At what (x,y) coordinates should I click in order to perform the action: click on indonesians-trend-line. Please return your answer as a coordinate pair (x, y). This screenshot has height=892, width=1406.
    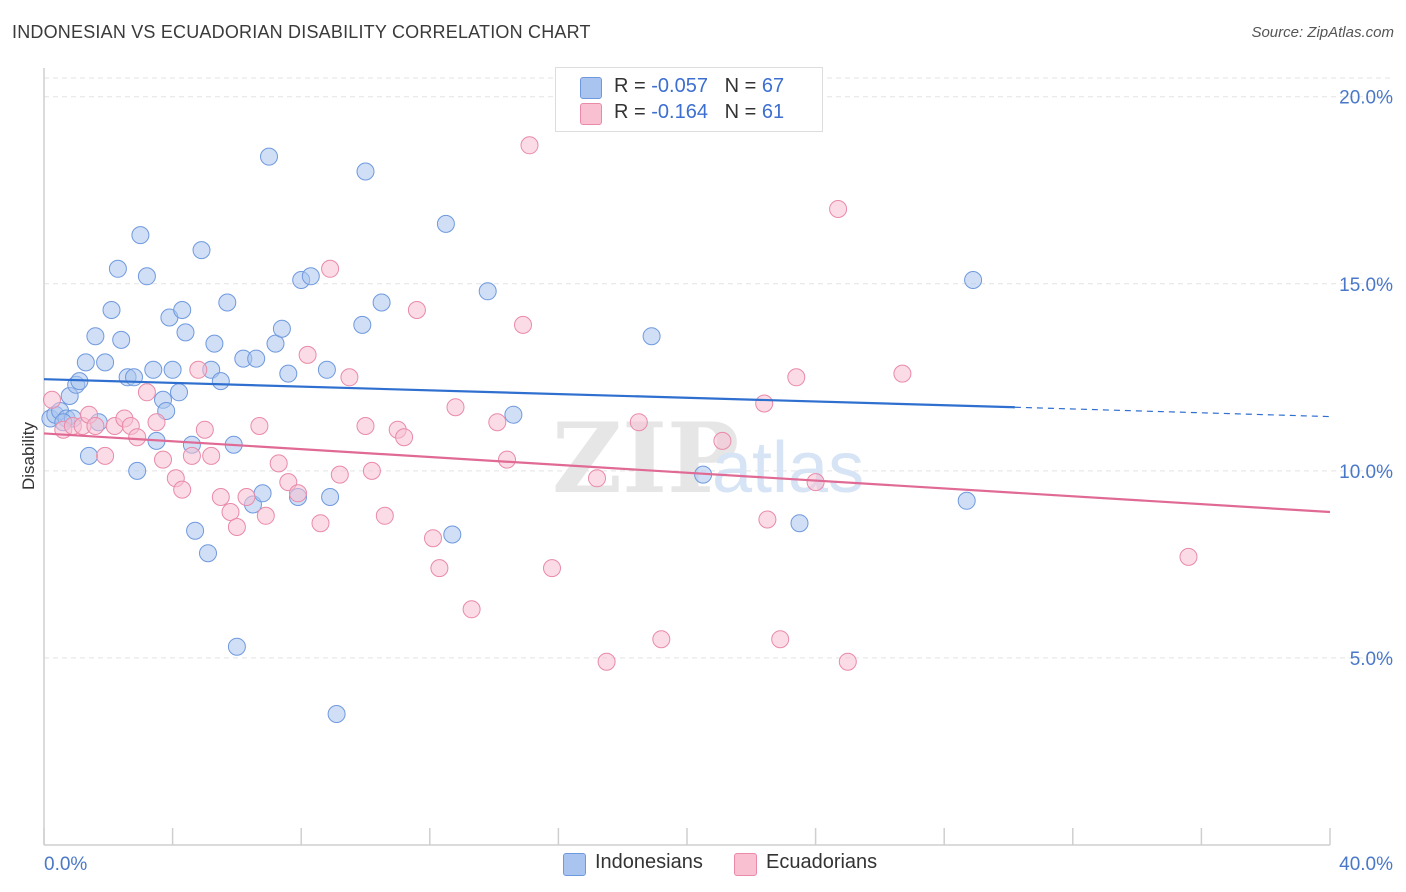
    Looking at the image, I should click on (529, 393).